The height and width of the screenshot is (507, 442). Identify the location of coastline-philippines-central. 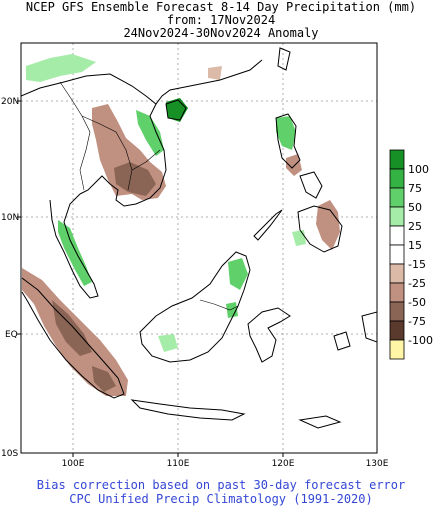
(311, 185).